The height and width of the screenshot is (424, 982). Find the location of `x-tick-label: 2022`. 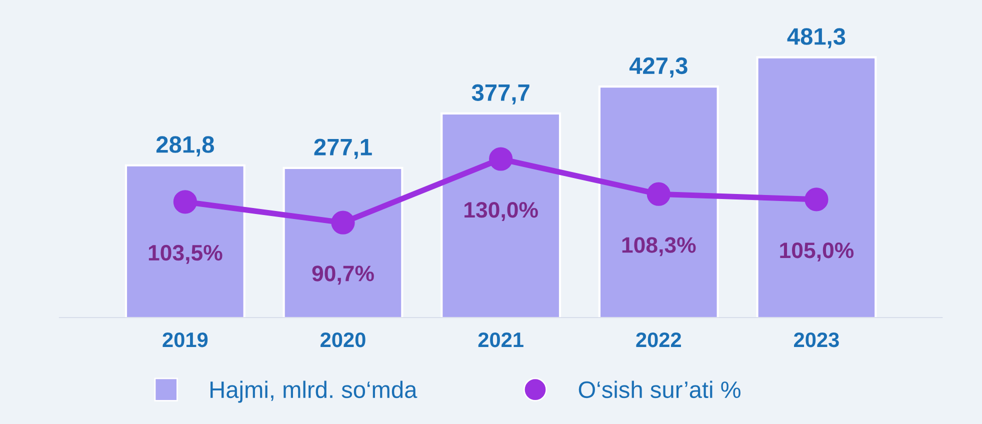

x-tick-label: 2022 is located at coordinates (658, 340).